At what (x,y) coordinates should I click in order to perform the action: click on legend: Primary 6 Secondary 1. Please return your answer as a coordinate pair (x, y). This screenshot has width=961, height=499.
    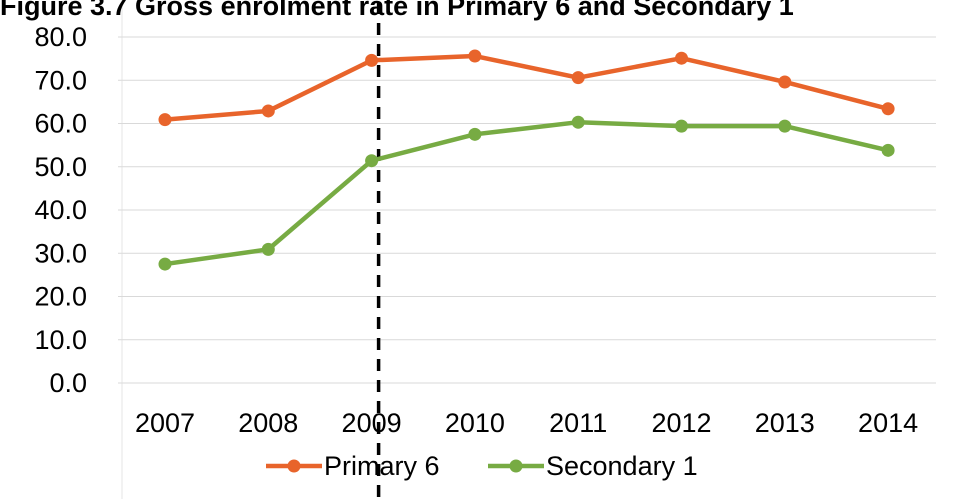
    Looking at the image, I should click on (482, 466).